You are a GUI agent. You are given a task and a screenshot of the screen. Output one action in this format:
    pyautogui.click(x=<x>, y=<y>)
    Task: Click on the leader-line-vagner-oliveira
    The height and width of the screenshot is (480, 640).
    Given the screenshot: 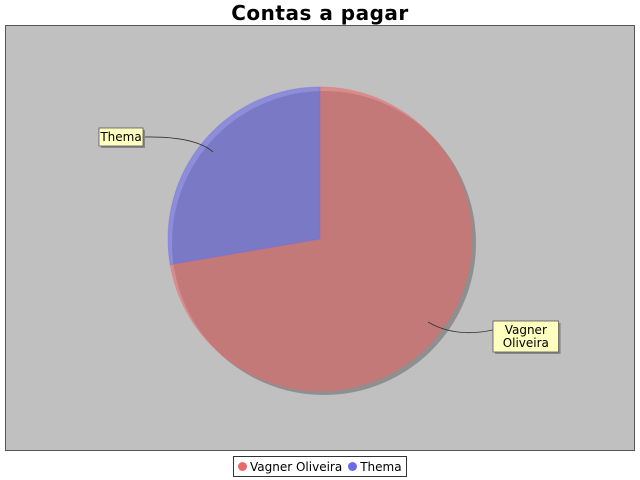 What is the action you would take?
    pyautogui.click(x=460, y=327)
    